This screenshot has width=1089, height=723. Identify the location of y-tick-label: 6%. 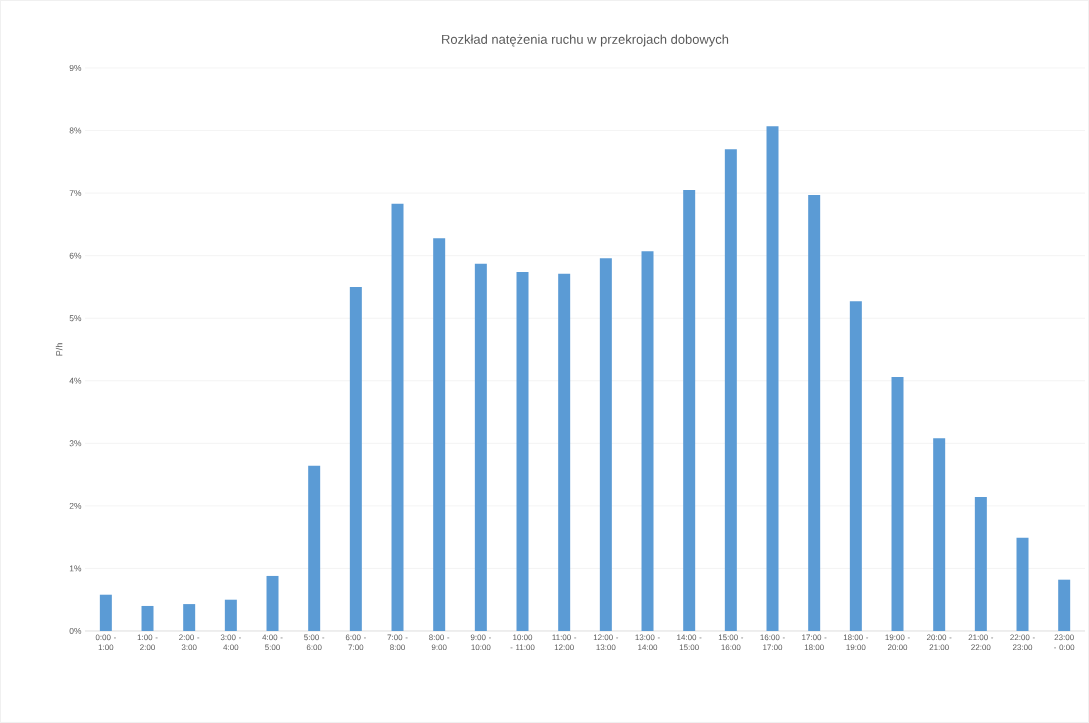
(75, 255).